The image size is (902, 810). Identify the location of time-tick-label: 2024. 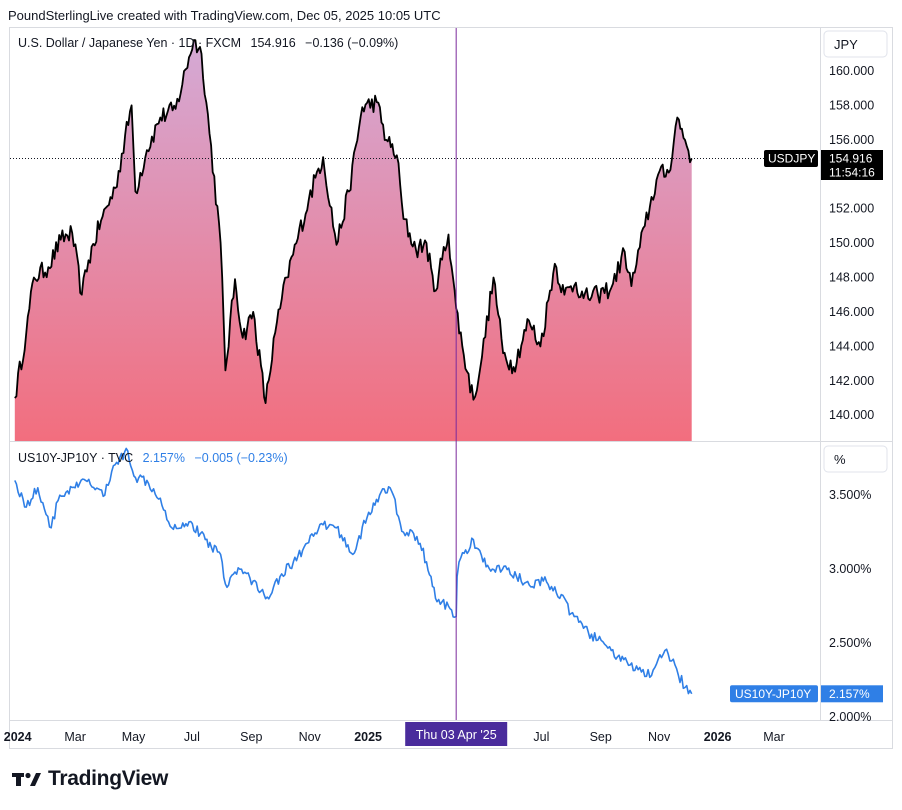
(18, 737).